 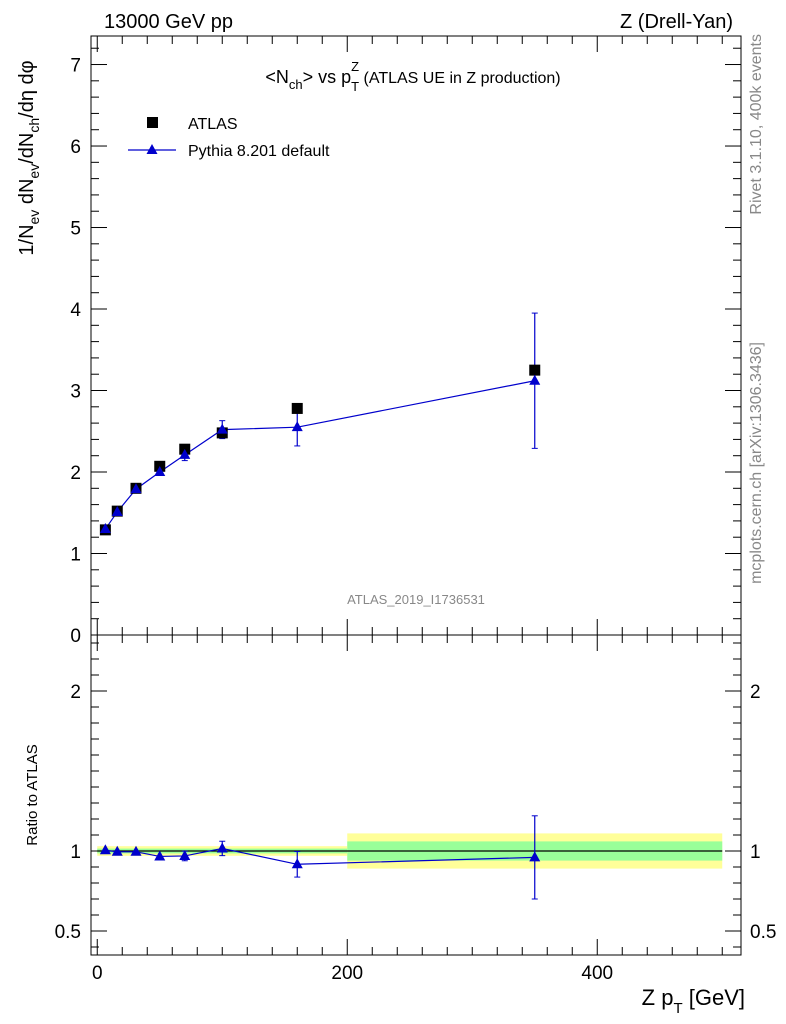 I want to click on main-ylabel: 1/Nev dNev/dNch/dη dφ, so click(x=29, y=157).